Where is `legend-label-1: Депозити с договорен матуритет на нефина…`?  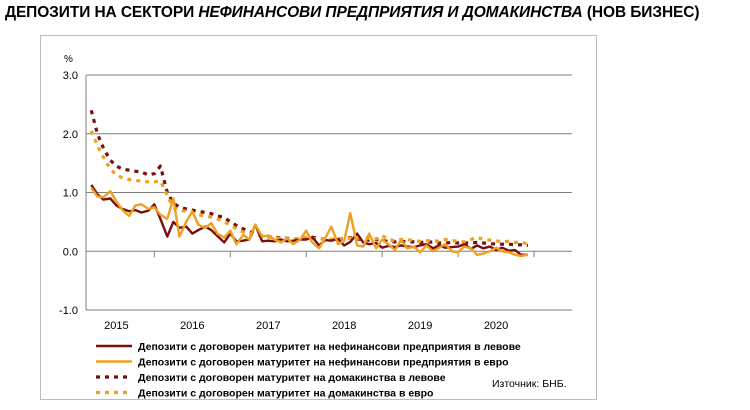
legend-label-1: Депозити с договорен матуритет на нефина… is located at coordinates (323, 363).